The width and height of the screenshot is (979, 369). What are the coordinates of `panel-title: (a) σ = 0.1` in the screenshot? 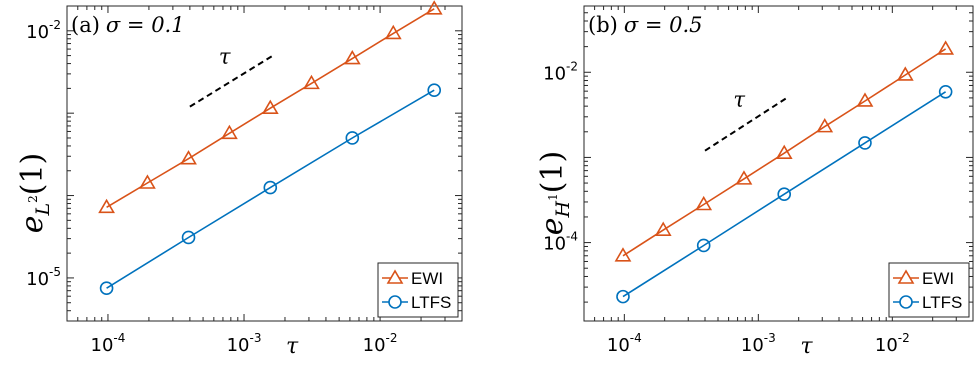 It's located at (128, 25).